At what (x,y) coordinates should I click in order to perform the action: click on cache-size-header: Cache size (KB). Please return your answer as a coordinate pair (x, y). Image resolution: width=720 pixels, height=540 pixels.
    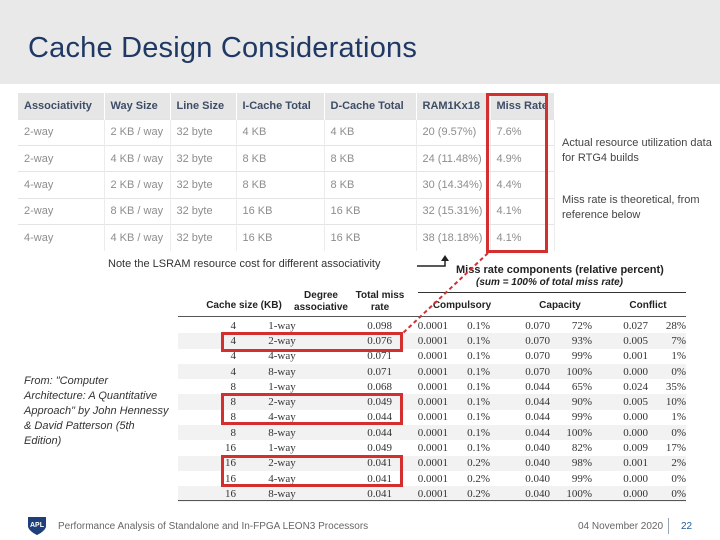
    Looking at the image, I should click on (244, 305).